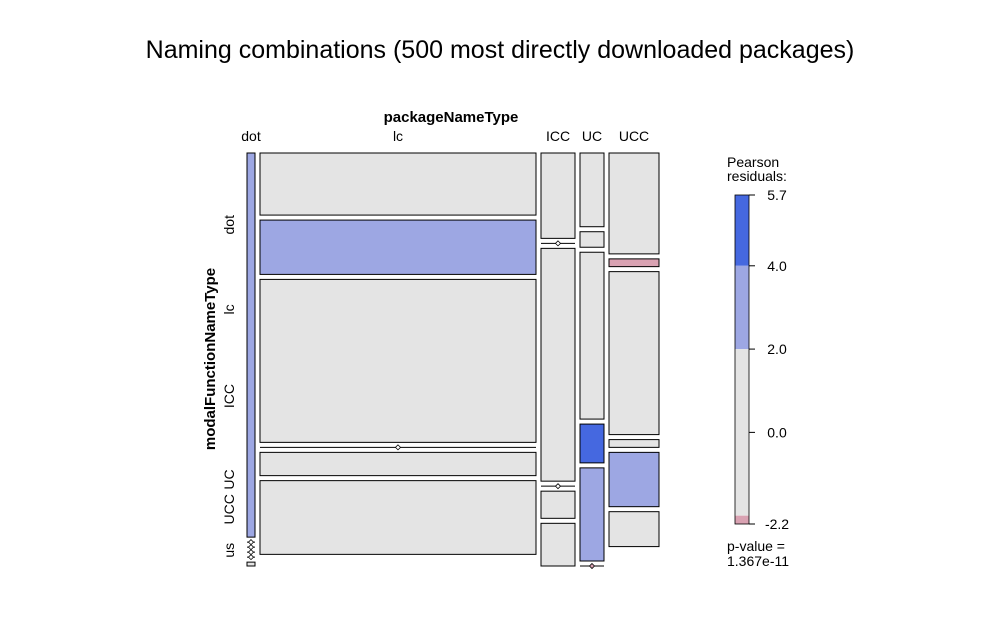 The width and height of the screenshot is (1001, 623). Describe the element at coordinates (445, 136) in the screenshot. I see `x-category-labels: dot lc ICC UC UCC` at that location.